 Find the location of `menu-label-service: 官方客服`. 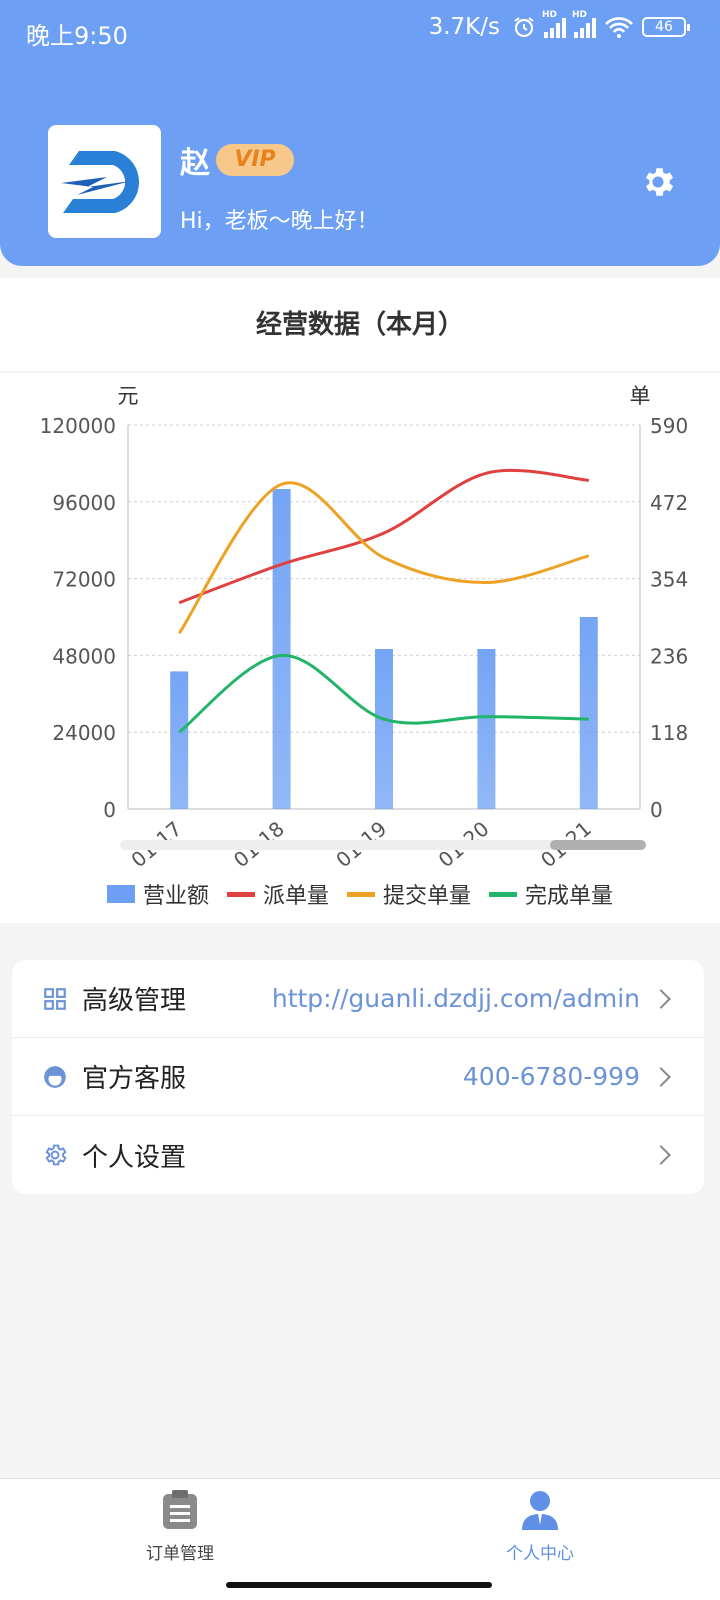

menu-label-service: 官方客服 is located at coordinates (134, 1079).